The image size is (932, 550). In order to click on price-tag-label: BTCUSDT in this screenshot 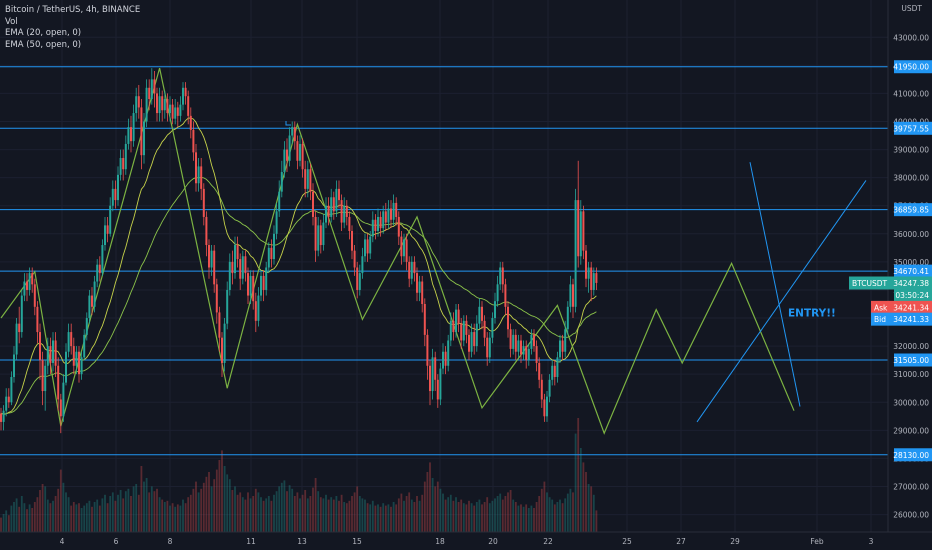, I will do `click(870, 283)`.